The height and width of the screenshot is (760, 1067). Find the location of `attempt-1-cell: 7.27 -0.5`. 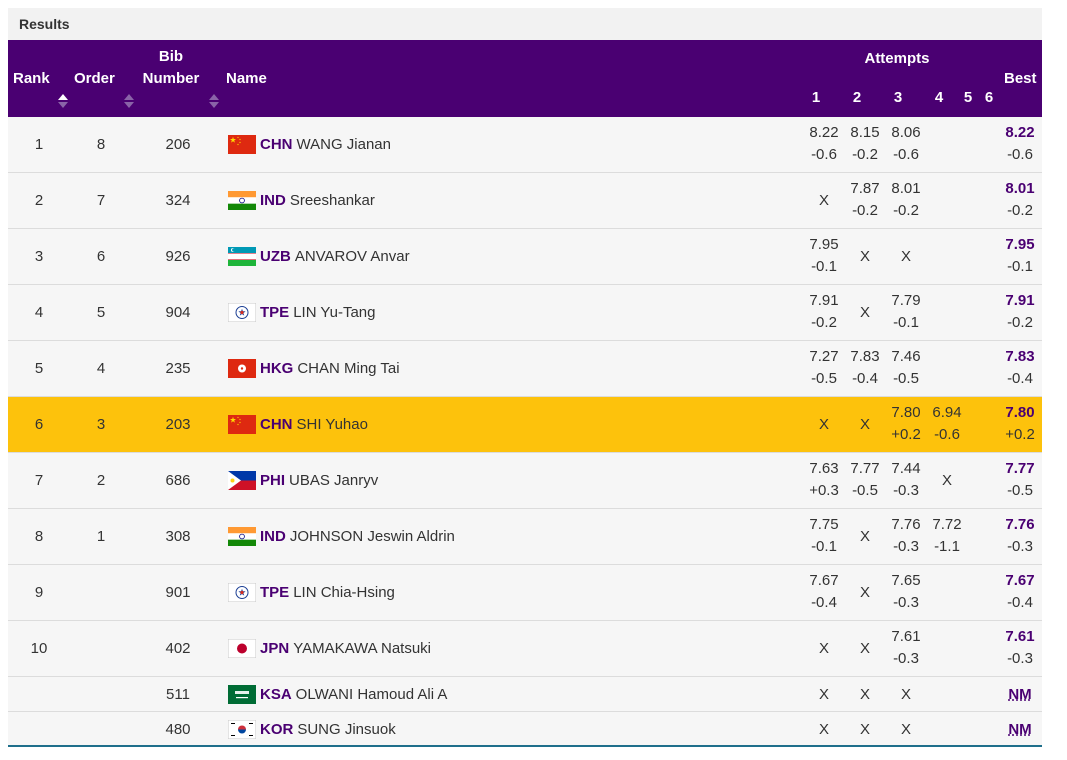

attempt-1-cell: 7.27 -0.5 is located at coordinates (824, 368).